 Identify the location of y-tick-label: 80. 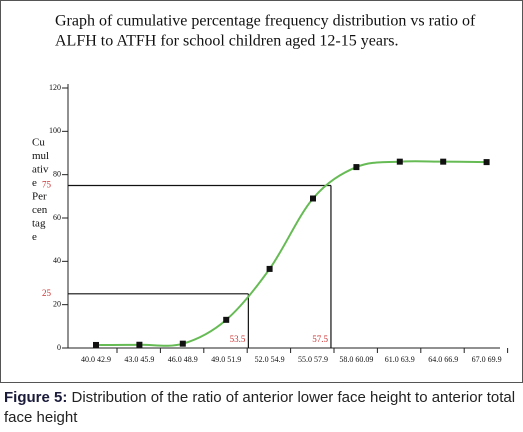
(57, 173).